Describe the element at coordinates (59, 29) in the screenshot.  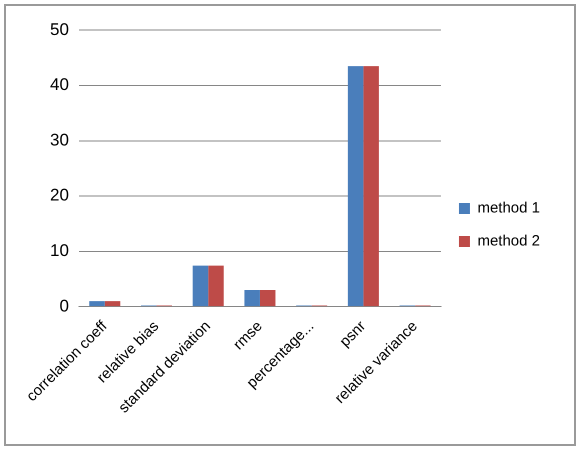
I see `y-tick-label: 50` at that location.